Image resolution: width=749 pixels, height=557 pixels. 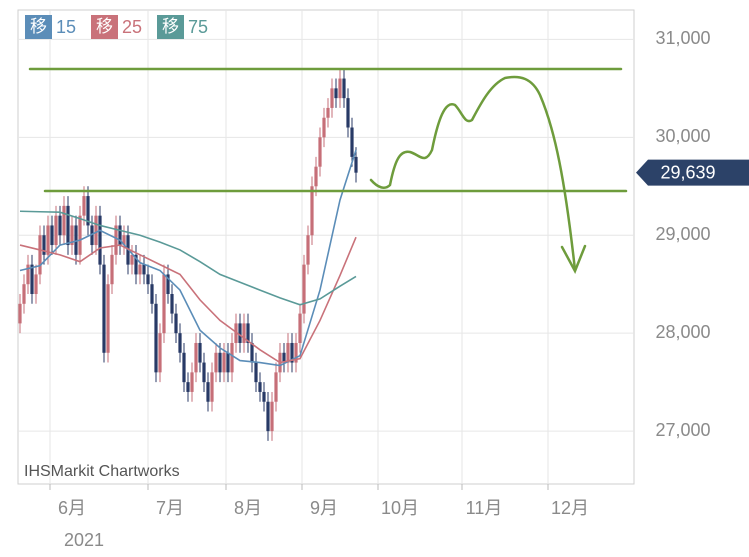 I want to click on x-tick-label: 6月, so click(x=72, y=508).